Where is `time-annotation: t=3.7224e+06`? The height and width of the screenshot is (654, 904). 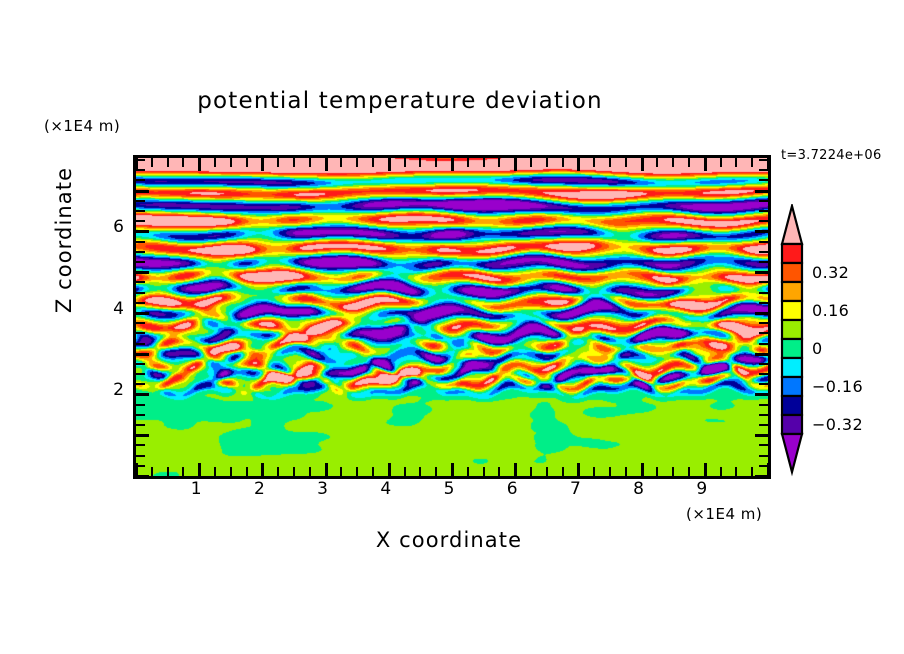 time-annotation: t=3.7224e+06 is located at coordinates (831, 155).